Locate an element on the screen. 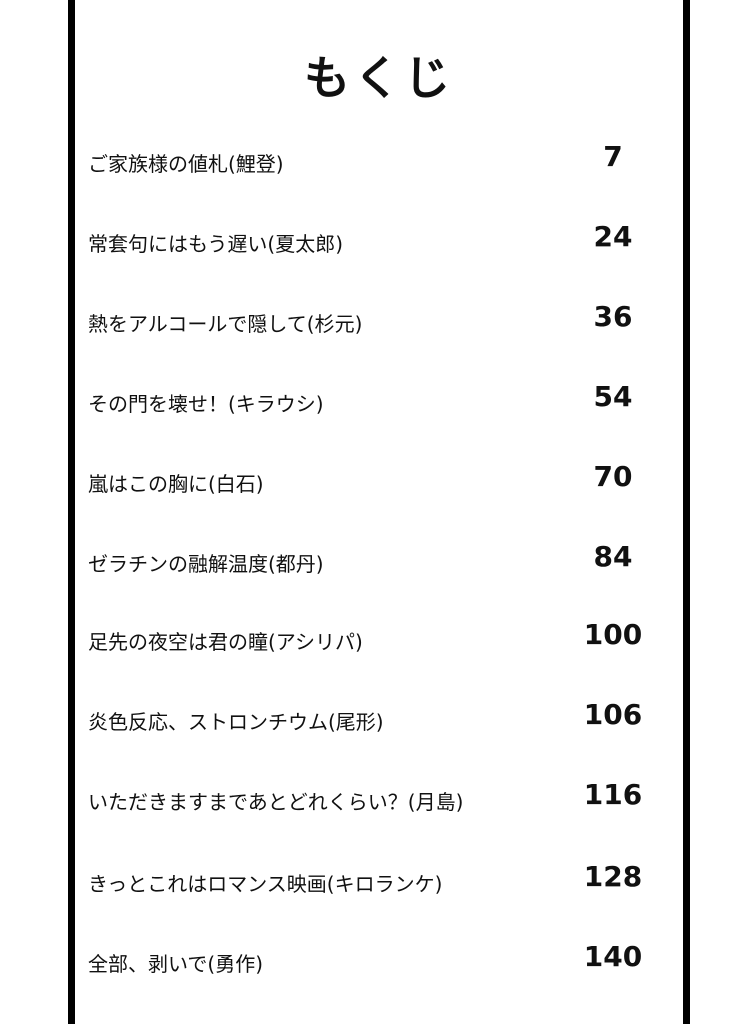  toc-entry-title: 嵐はこの胸に(白石) is located at coordinates (176, 484).